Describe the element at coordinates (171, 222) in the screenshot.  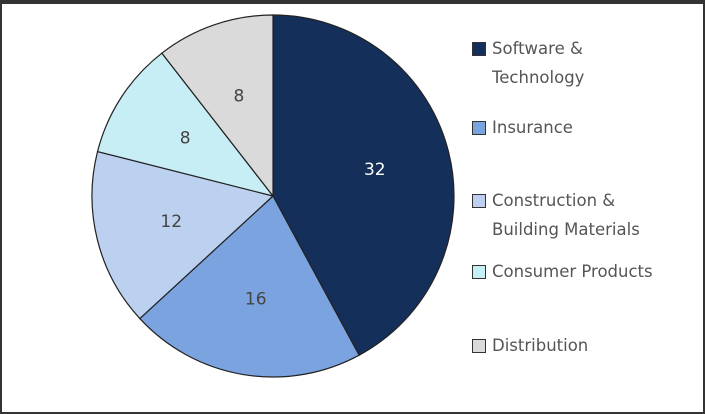
I see `data-label: 12` at that location.